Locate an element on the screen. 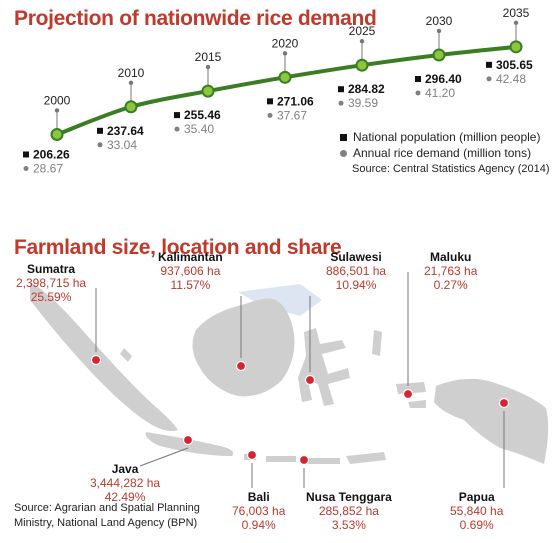 The width and height of the screenshot is (560, 543). population-value: 305.65 is located at coordinates (514, 65).